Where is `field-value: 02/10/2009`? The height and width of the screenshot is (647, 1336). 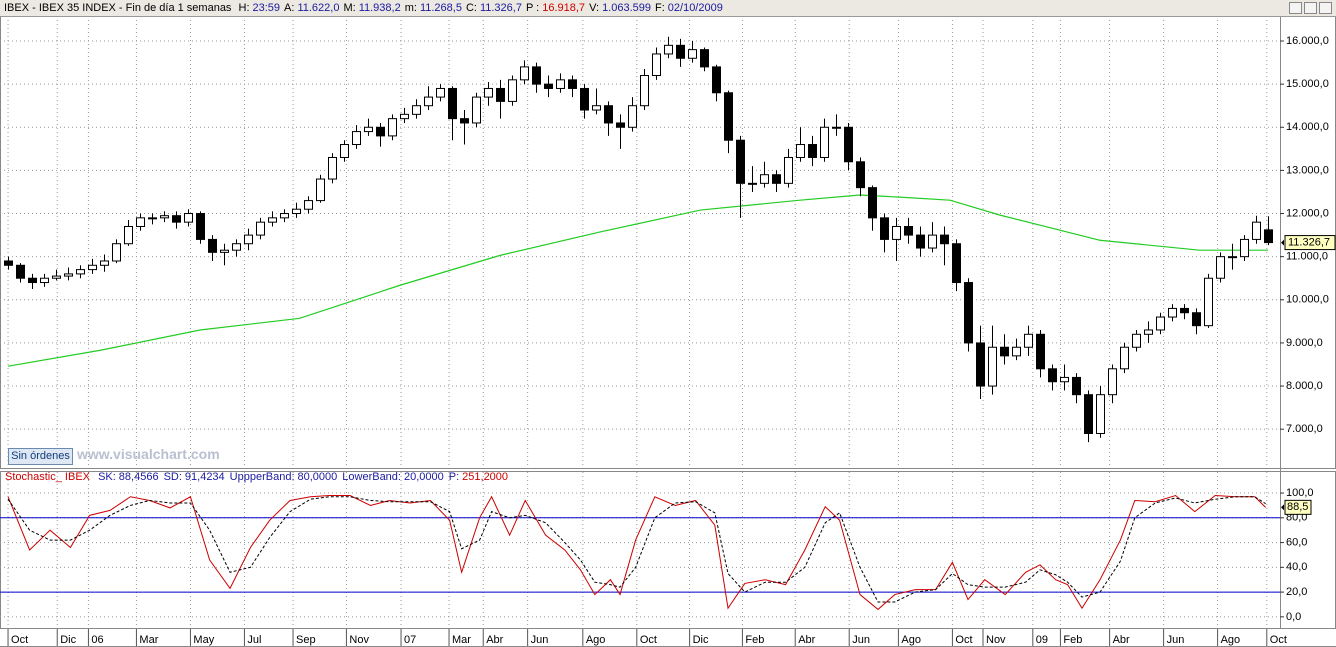
field-value: 02/10/2009 is located at coordinates (695, 8).